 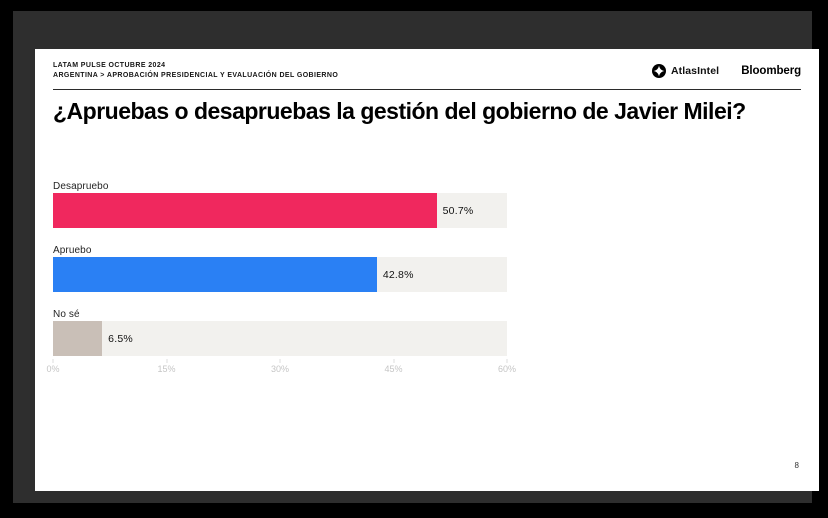 I want to click on bar-track: 50.7%, so click(x=280, y=210).